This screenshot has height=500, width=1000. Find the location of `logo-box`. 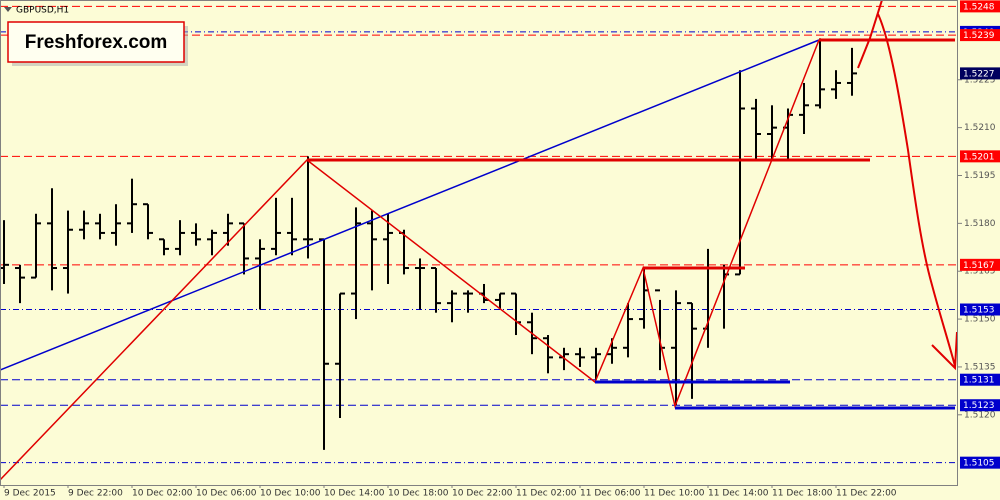

logo-box is located at coordinates (96, 42).